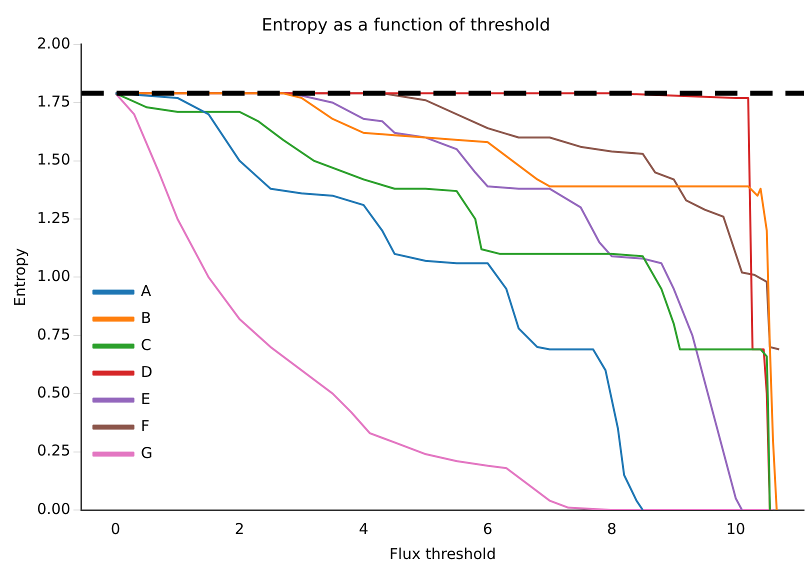 This screenshot has height=576, width=810. What do you see at coordinates (487, 529) in the screenshot?
I see `x-tick-label: 6` at bounding box center [487, 529].